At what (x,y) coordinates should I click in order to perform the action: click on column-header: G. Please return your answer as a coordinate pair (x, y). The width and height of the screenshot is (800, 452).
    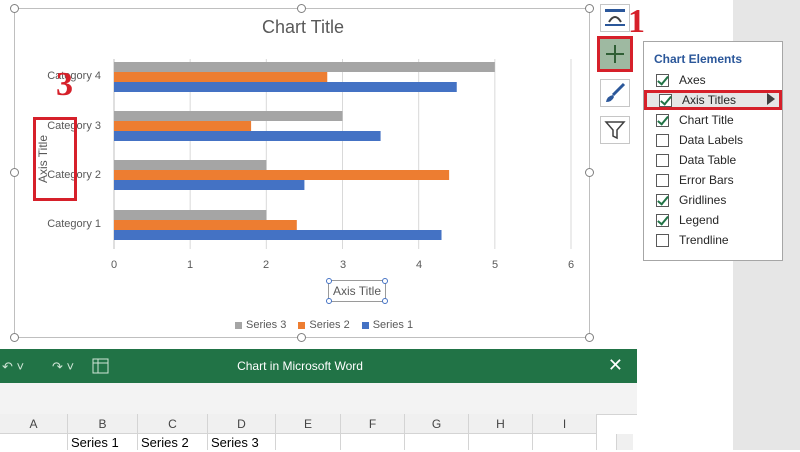
    Looking at the image, I should click on (437, 424).